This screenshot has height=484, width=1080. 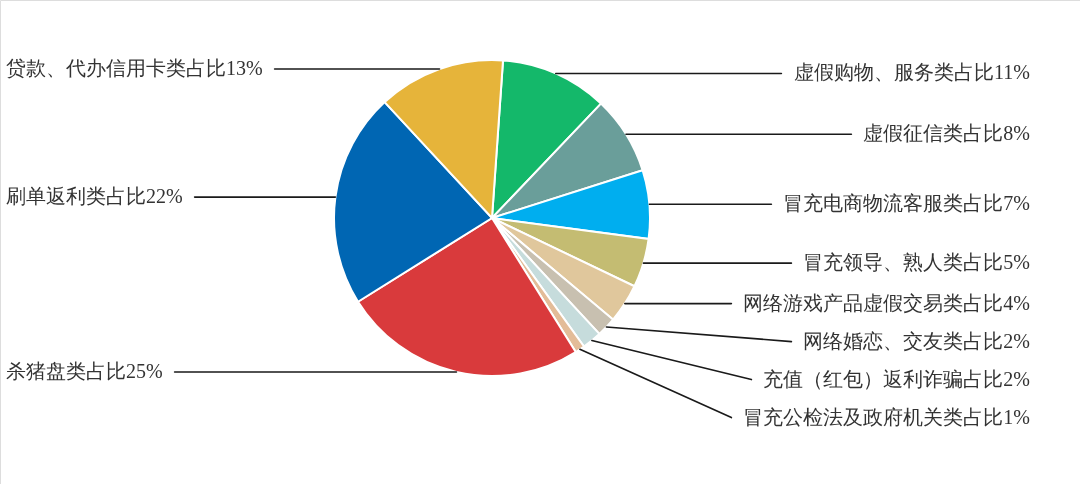 I want to click on slice-label: 贷款、代办信用卡类占比13%, so click(x=134, y=67).